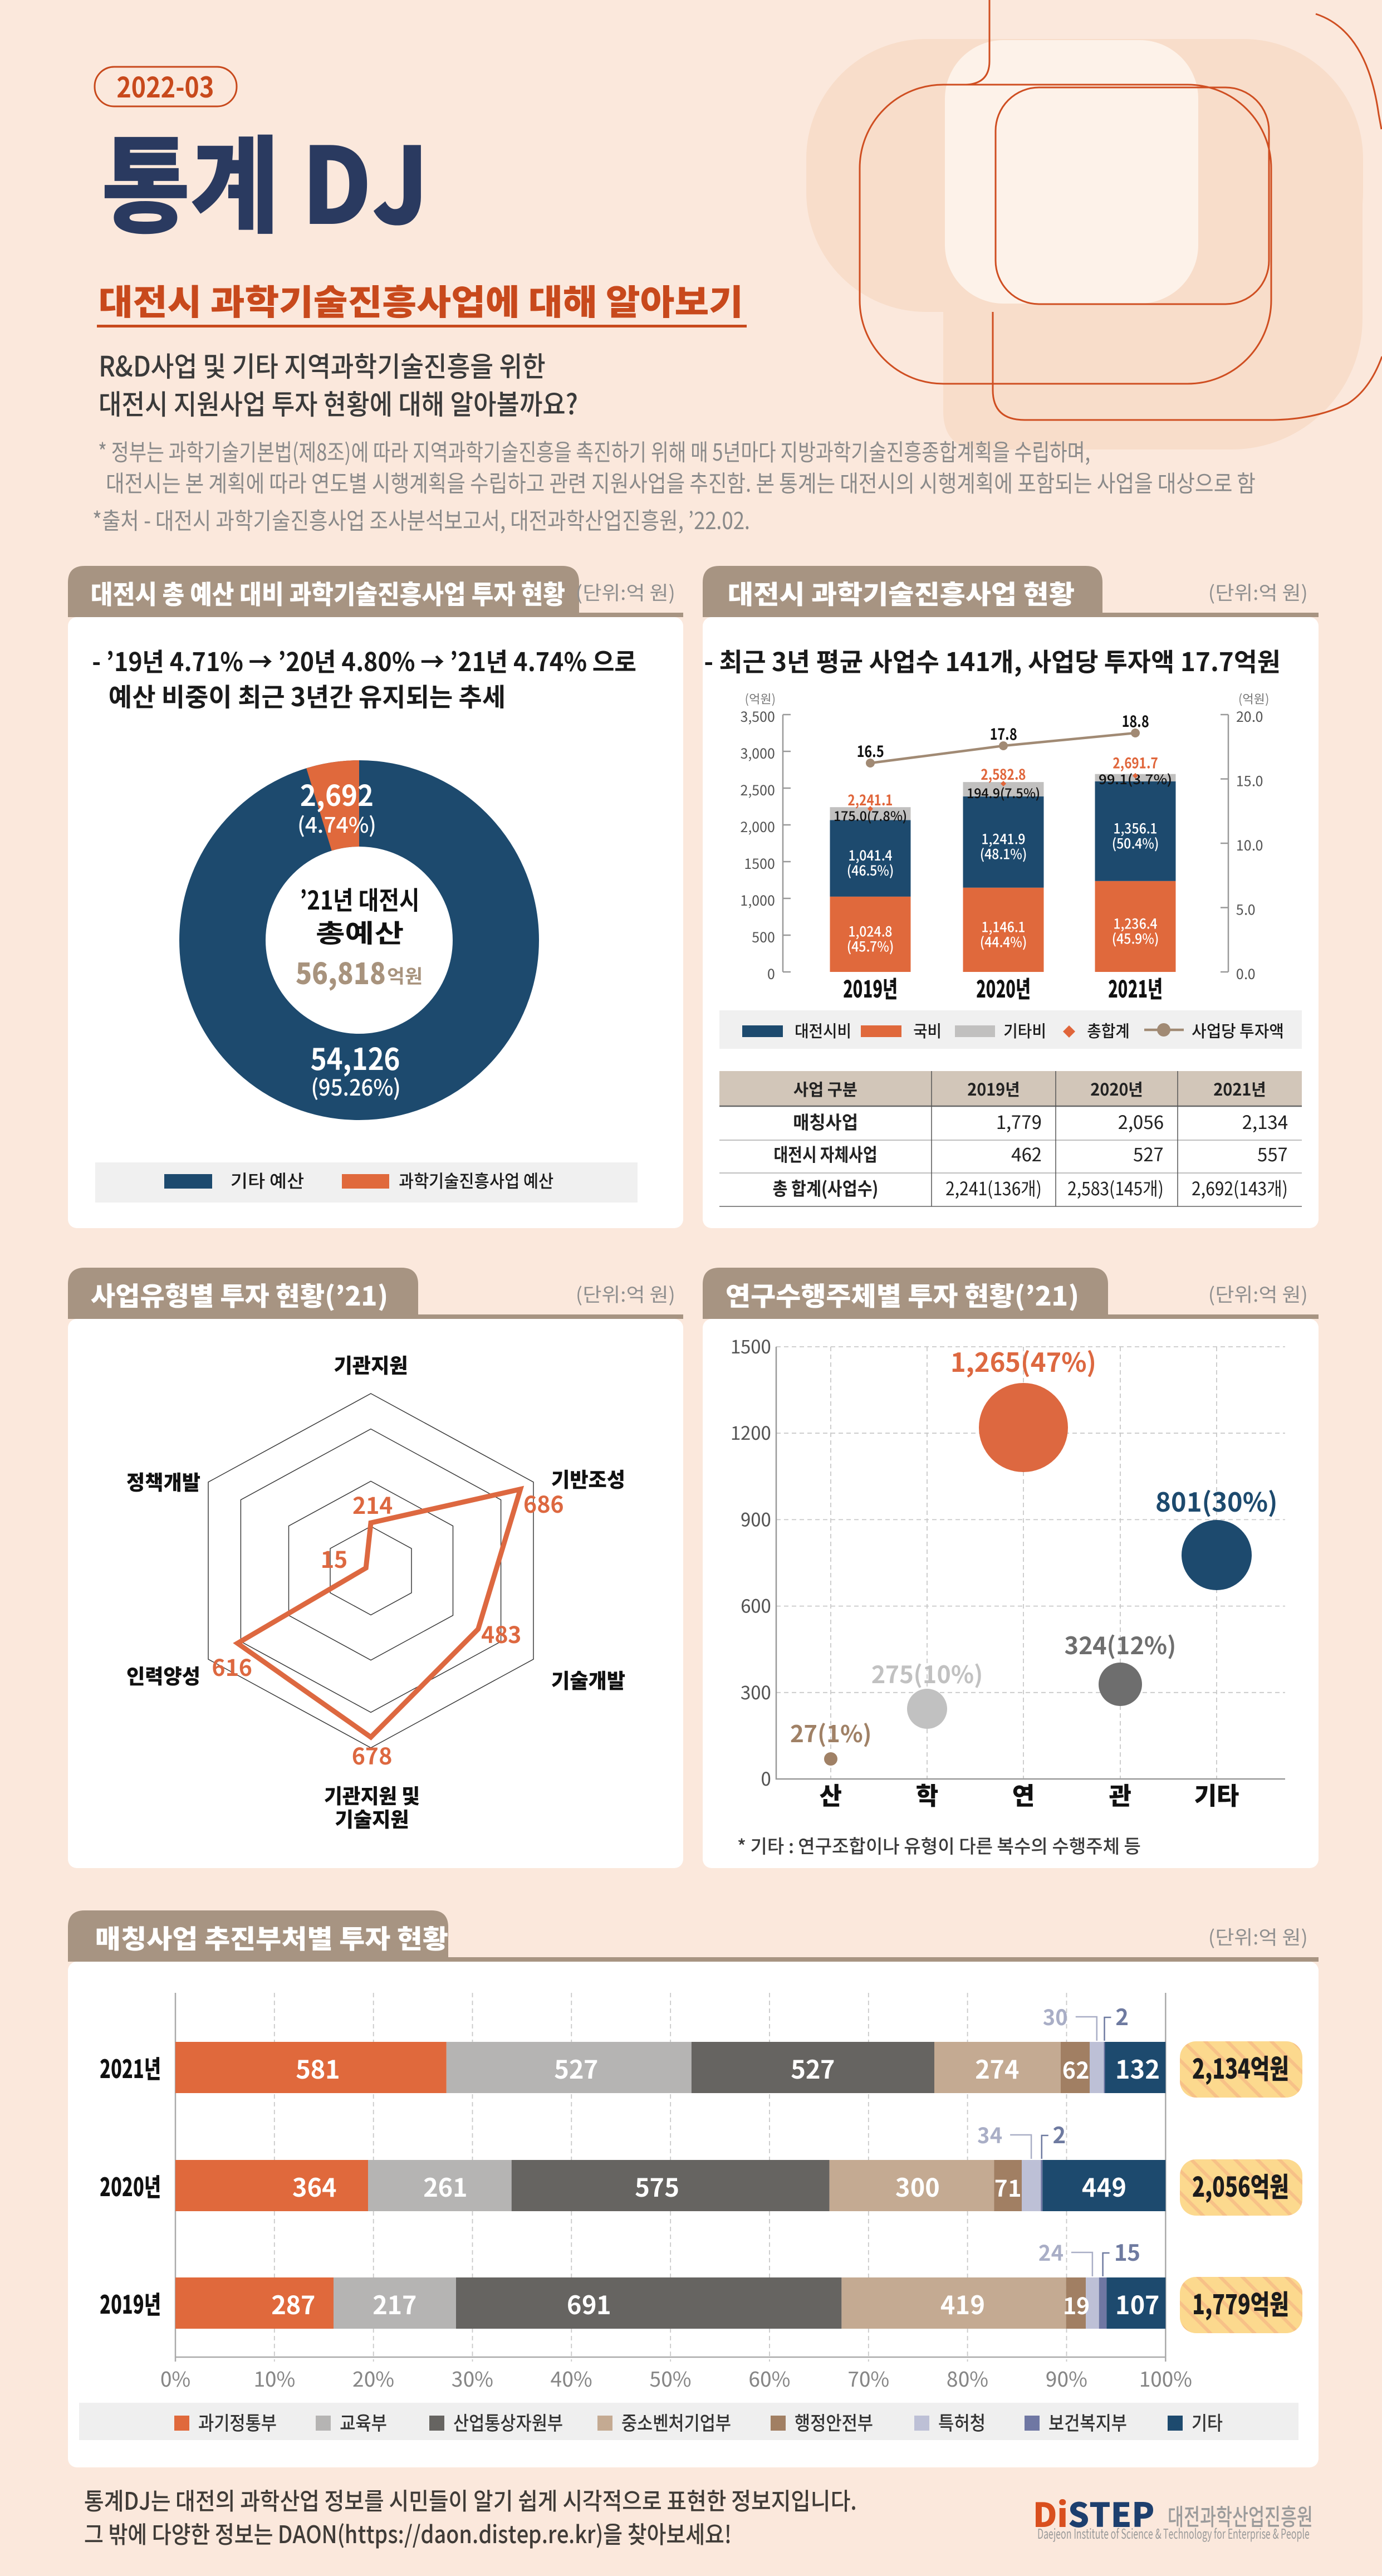 The height and width of the screenshot is (2576, 1382). Describe the element at coordinates (831, 1794) in the screenshot. I see `svg-text: 산` at that location.